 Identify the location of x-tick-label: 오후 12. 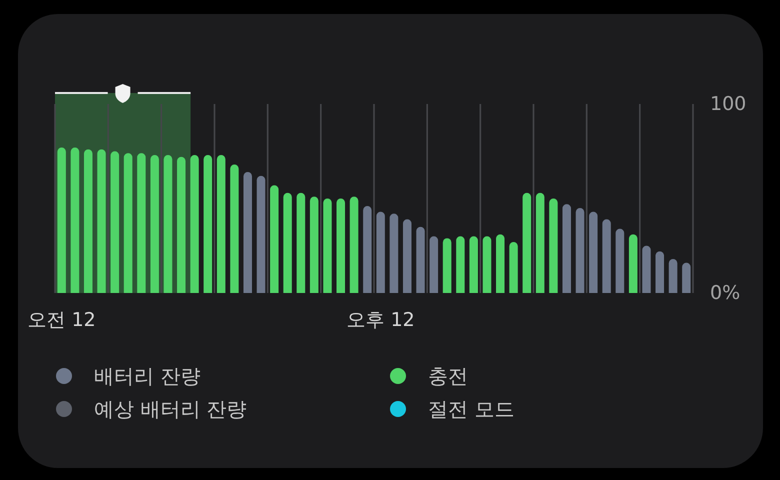
(380, 320).